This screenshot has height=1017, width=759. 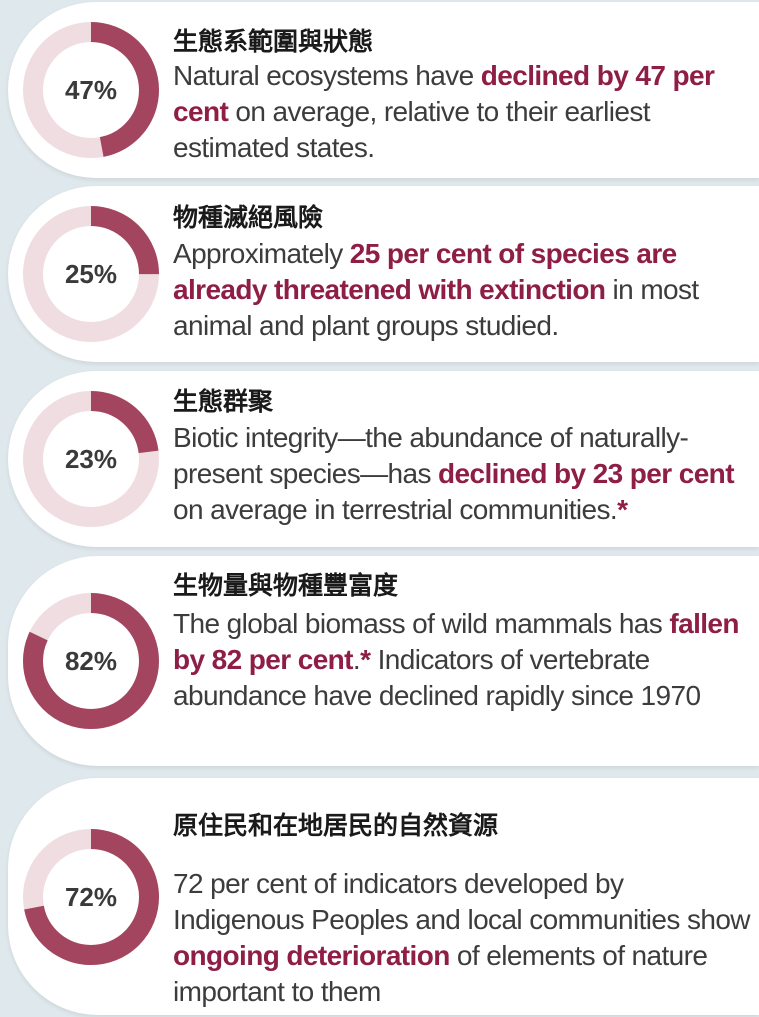 I want to click on heading: 物種滅絕風險, so click(x=248, y=218).